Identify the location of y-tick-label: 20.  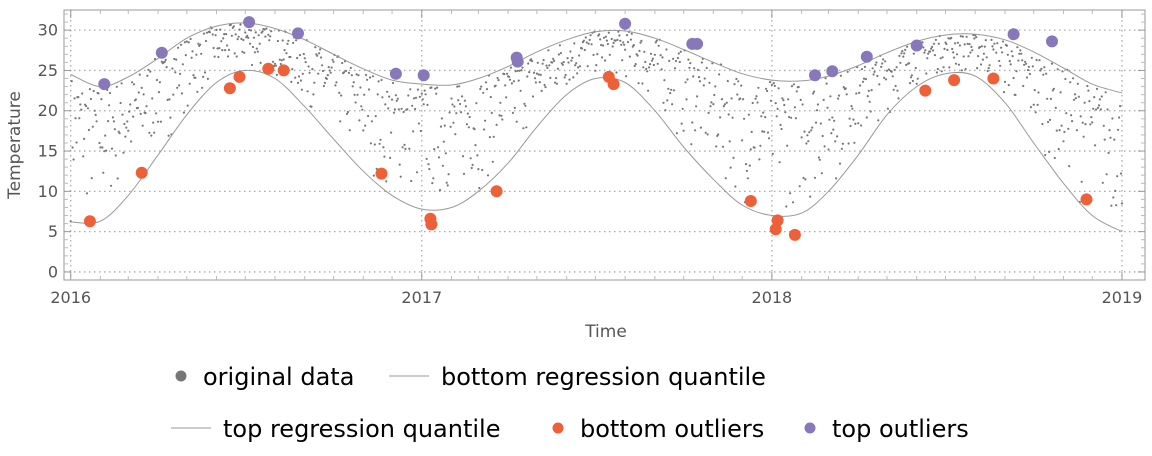
(48, 110).